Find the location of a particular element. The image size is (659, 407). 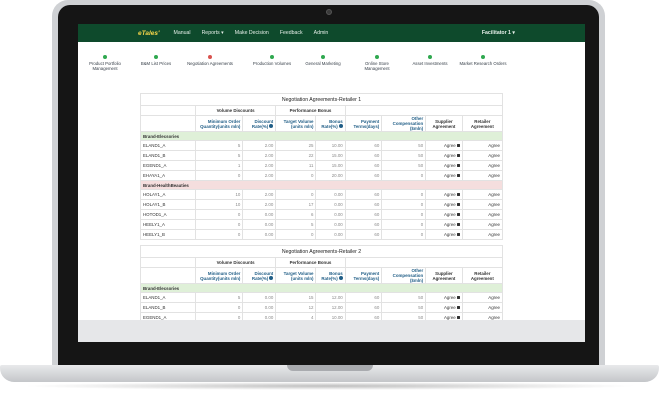

brand-logo: eTales' is located at coordinates (149, 33).